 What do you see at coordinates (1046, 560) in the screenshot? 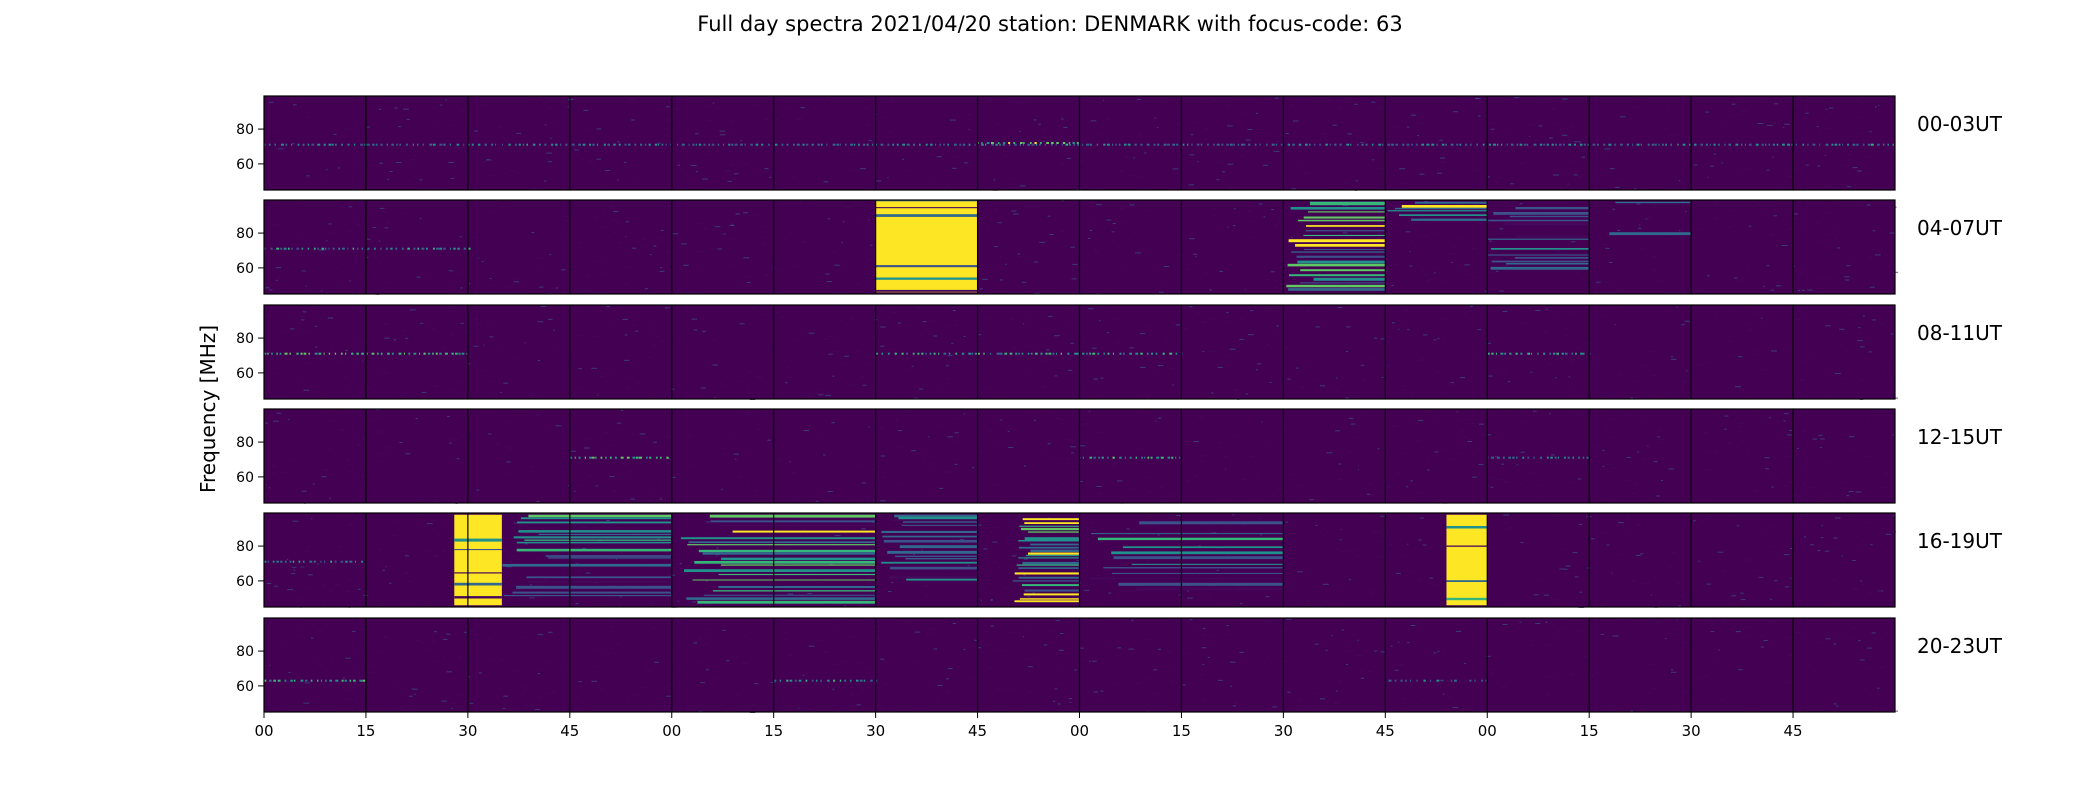
I see `radio-burst` at bounding box center [1046, 560].